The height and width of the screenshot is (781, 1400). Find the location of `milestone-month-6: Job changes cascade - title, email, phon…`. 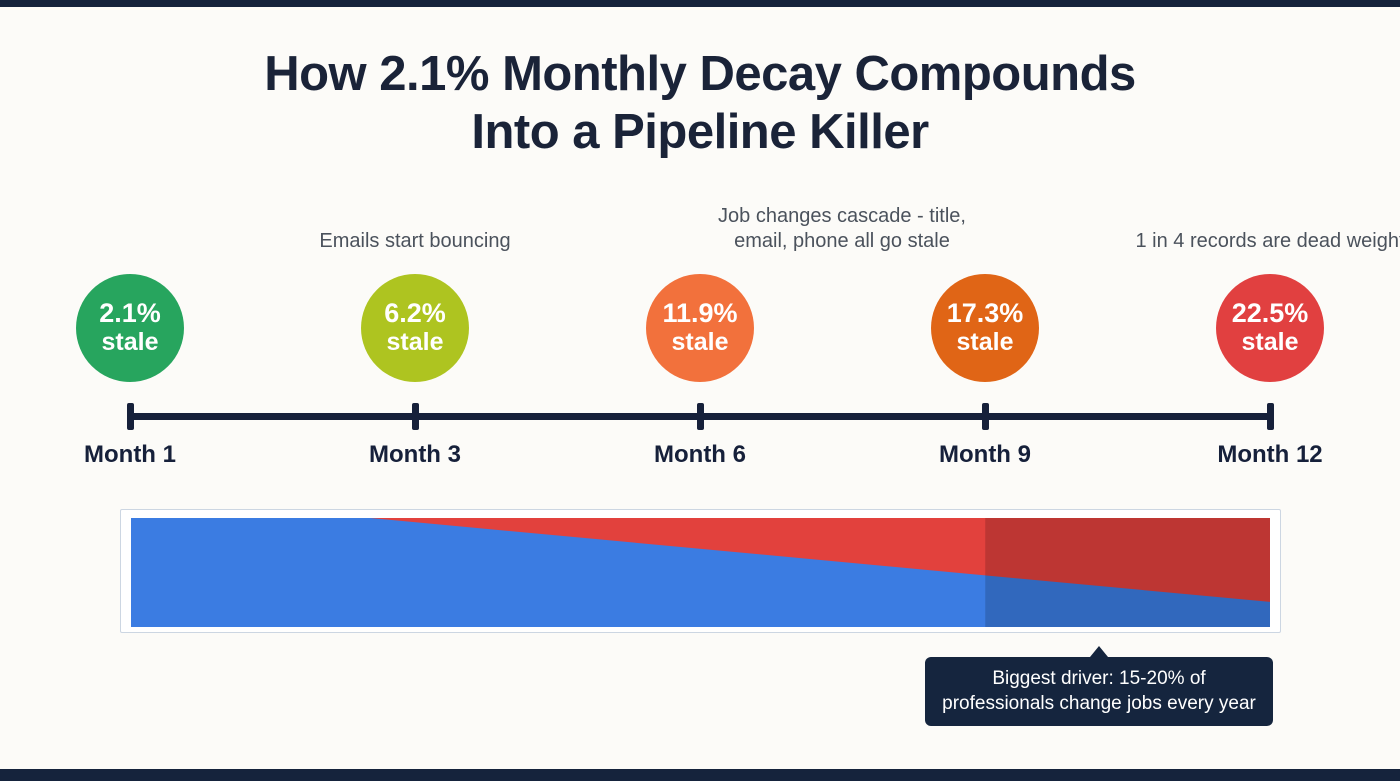

milestone-month-6: Job changes cascade - title, email, phon… is located at coordinates (758, 332).